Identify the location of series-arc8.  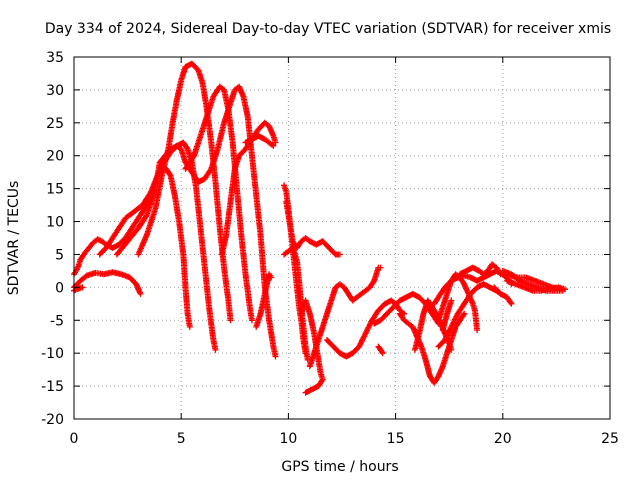
(248, 188).